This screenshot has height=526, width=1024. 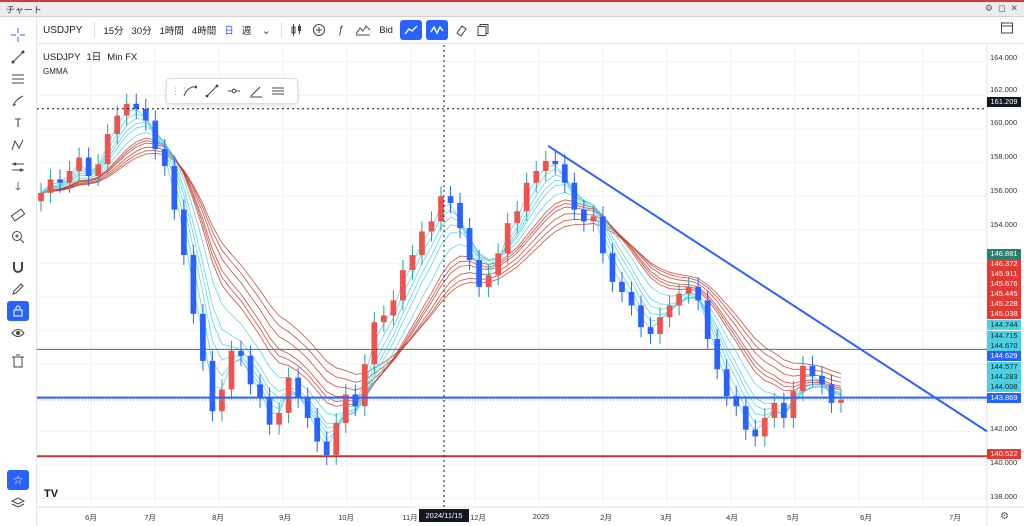 What do you see at coordinates (386, 30) in the screenshot?
I see `price-source-bid-button: Bid` at bounding box center [386, 30].